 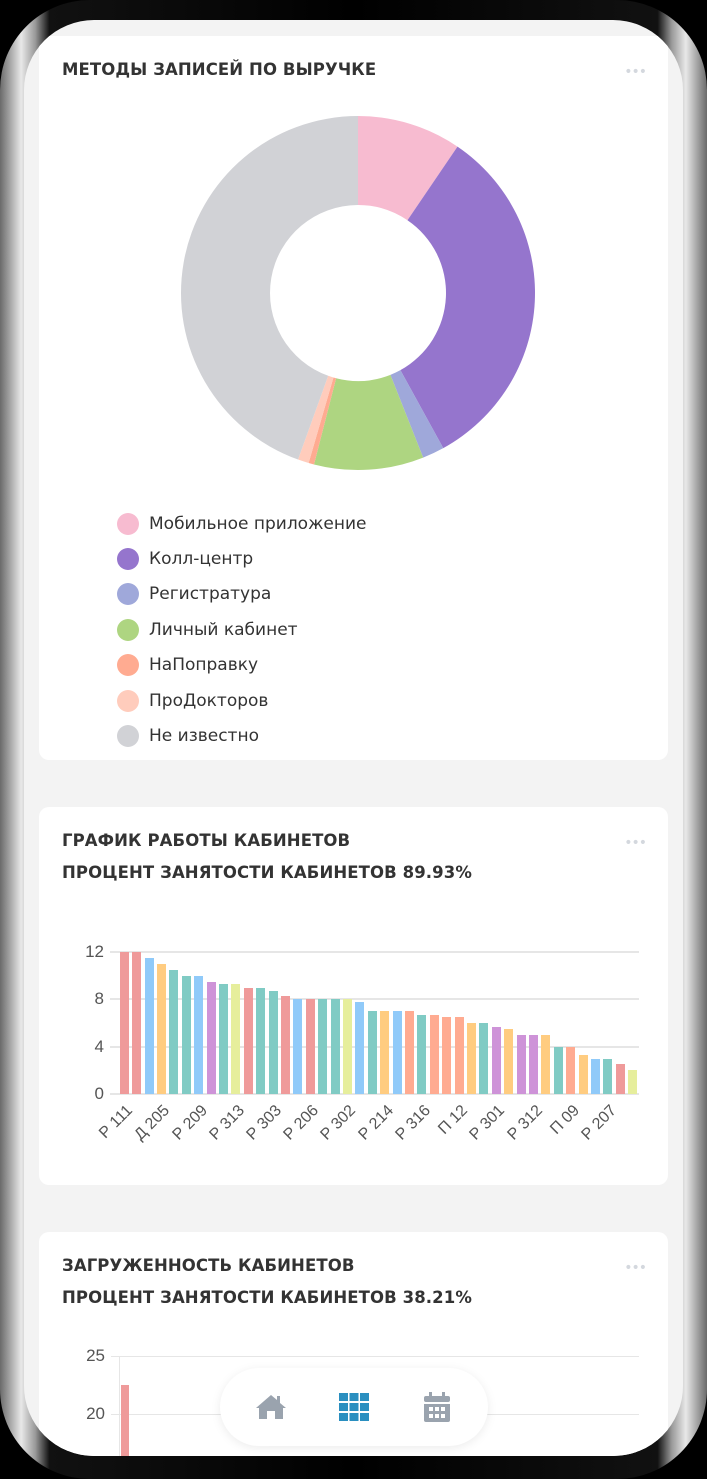 What do you see at coordinates (258, 523) in the screenshot?
I see `legend-label: Мобильное приложение` at bounding box center [258, 523].